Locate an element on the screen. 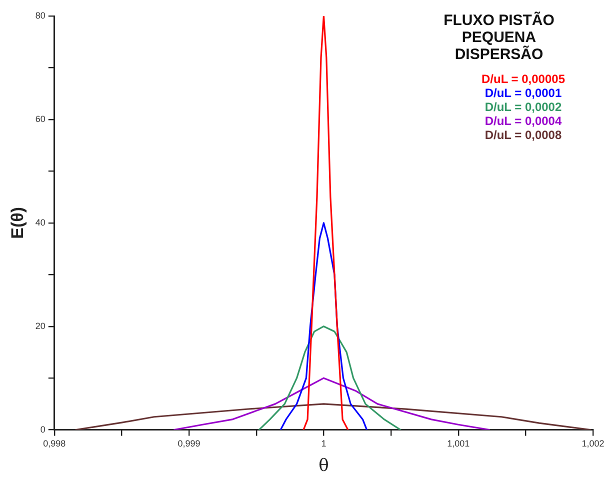 The height and width of the screenshot is (483, 609). x-tick-label: 0,998 is located at coordinates (54, 443).